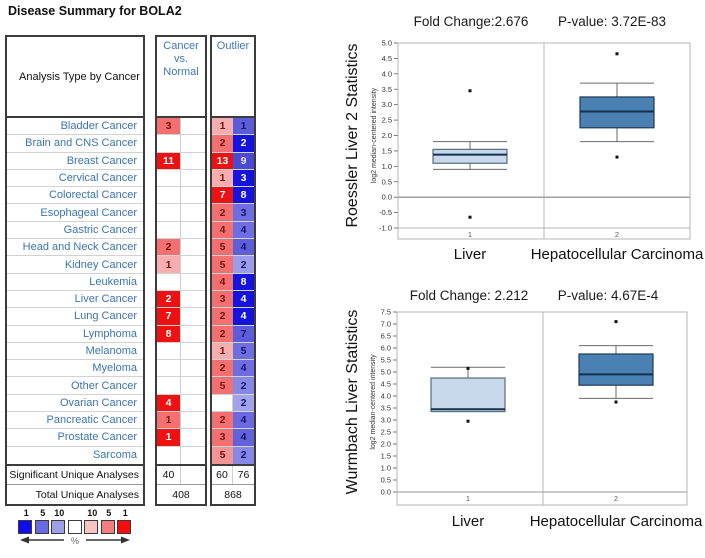 The width and height of the screenshot is (705, 558). What do you see at coordinates (75, 404) in the screenshot?
I see `cancer-name-link: Ovarian Cancer` at bounding box center [75, 404].